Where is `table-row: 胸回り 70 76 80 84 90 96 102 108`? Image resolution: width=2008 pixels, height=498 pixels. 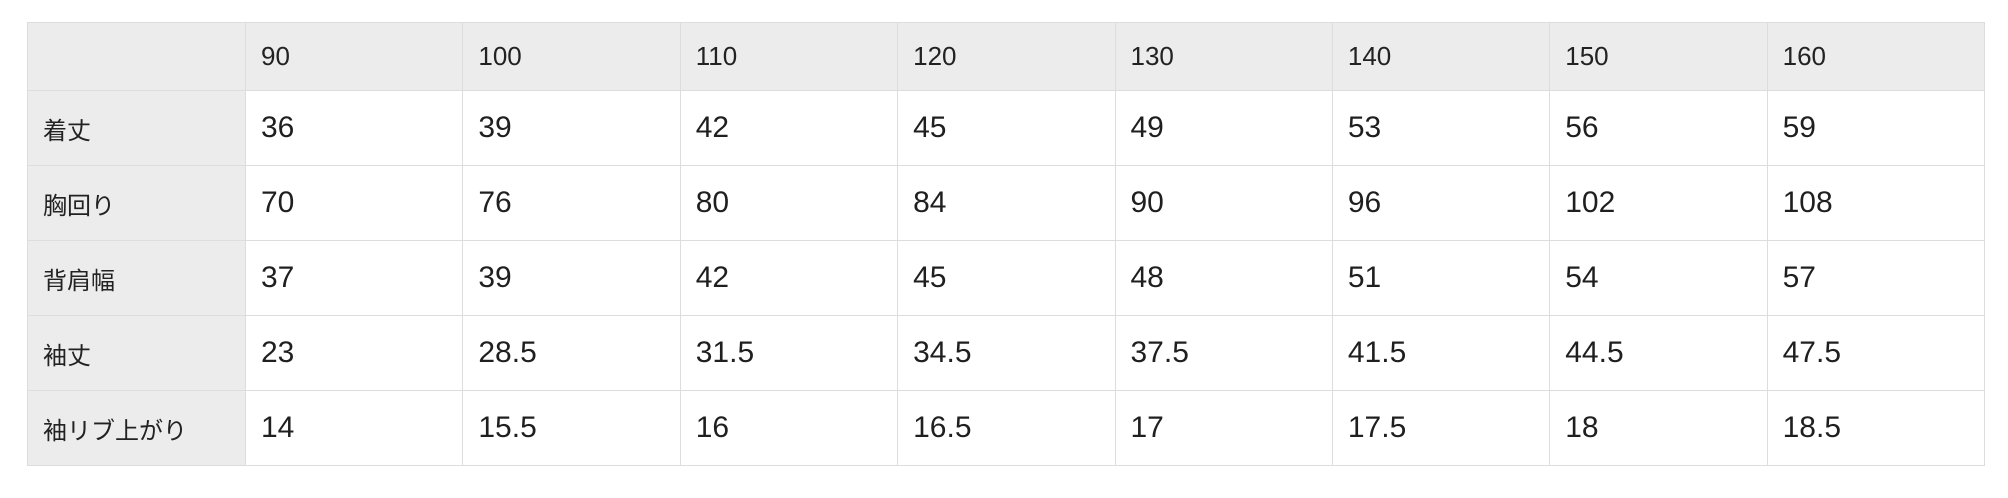
table-row: 胸回り 70 76 80 84 90 96 102 108 is located at coordinates (1006, 203).